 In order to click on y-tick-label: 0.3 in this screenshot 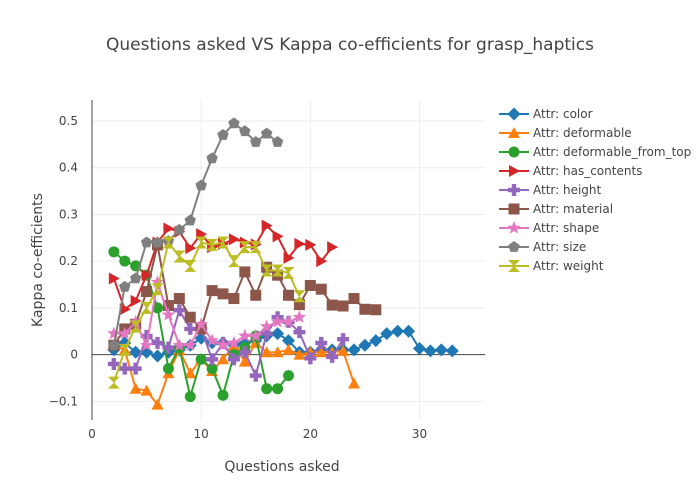, I will do `click(68, 214)`.